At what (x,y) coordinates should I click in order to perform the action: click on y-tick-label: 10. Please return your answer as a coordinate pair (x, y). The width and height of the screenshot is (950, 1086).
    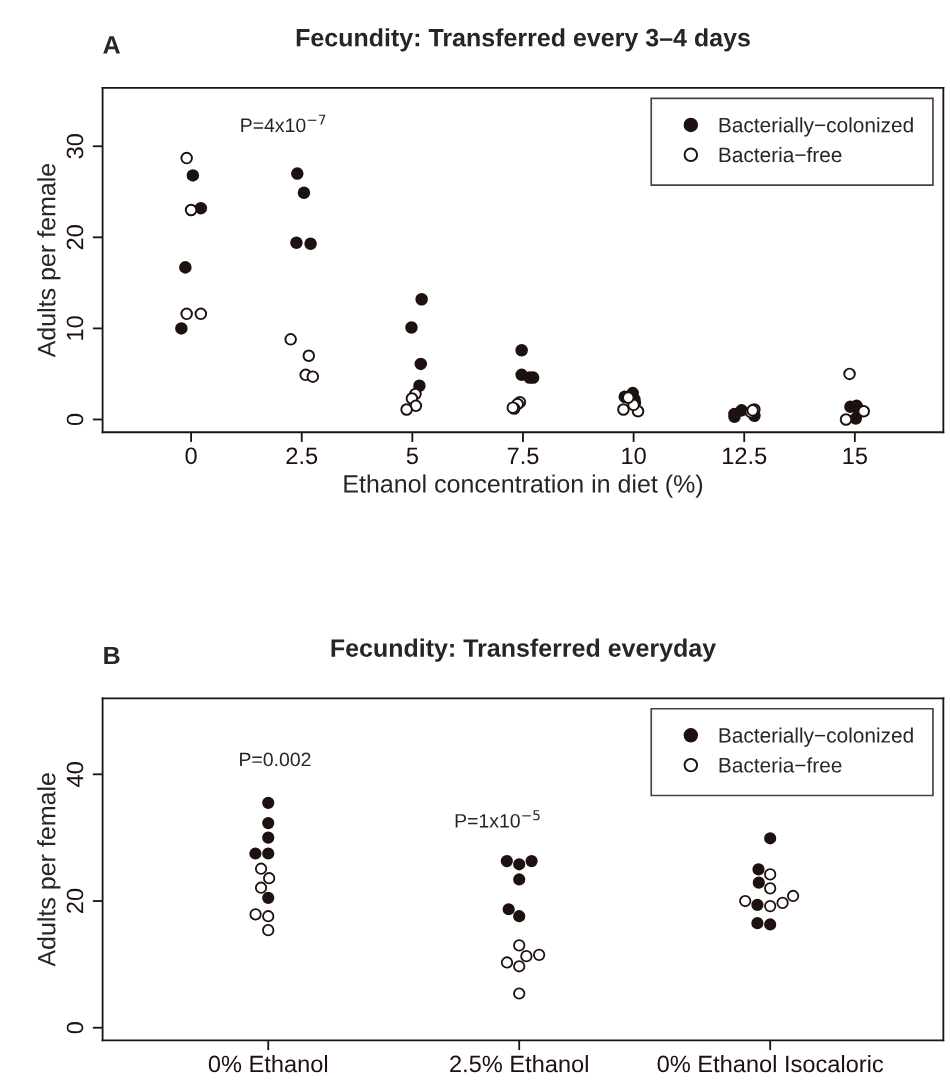
    Looking at the image, I should click on (75, 328).